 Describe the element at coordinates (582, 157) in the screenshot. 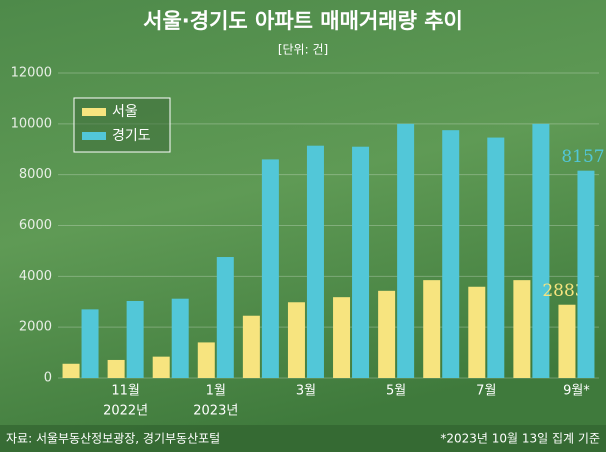

I see `value-label: 8157` at that location.